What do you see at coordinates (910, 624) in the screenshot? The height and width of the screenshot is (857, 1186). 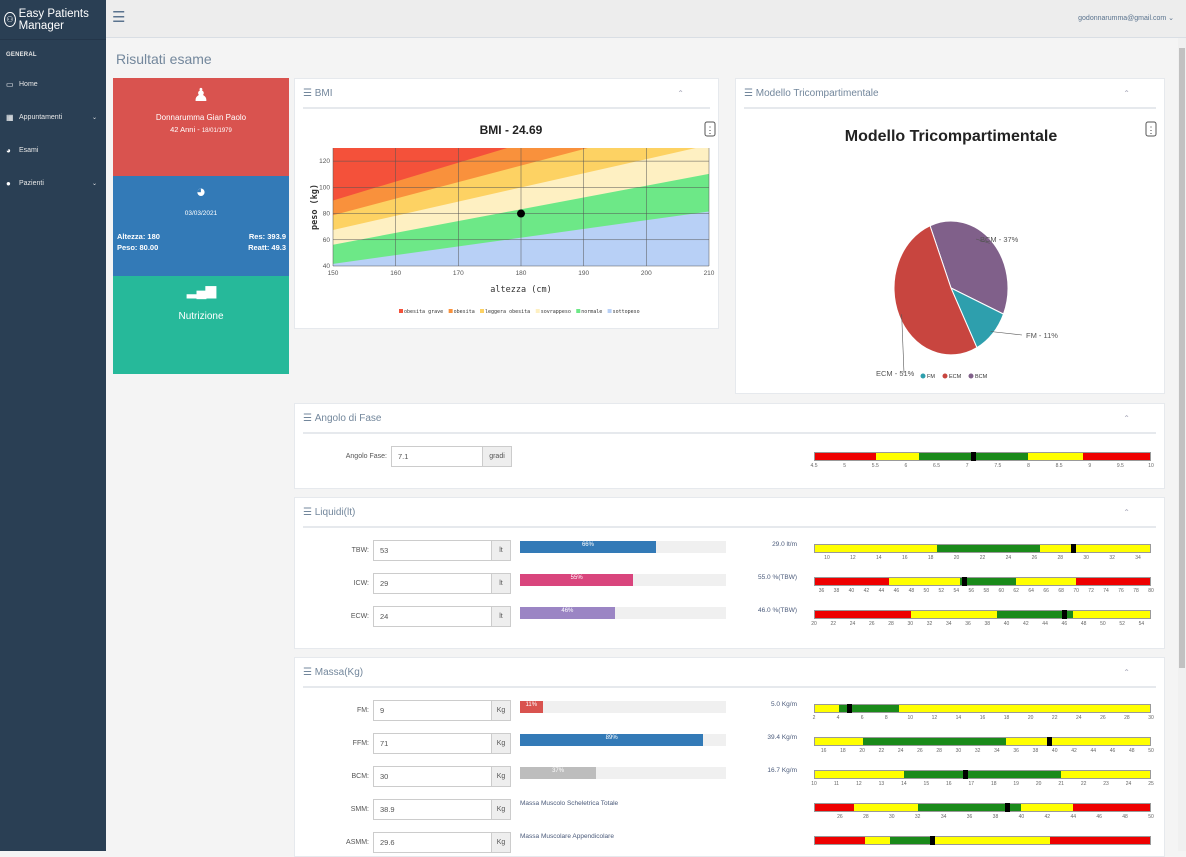 I see `scale-tick: 30` at bounding box center [910, 624].